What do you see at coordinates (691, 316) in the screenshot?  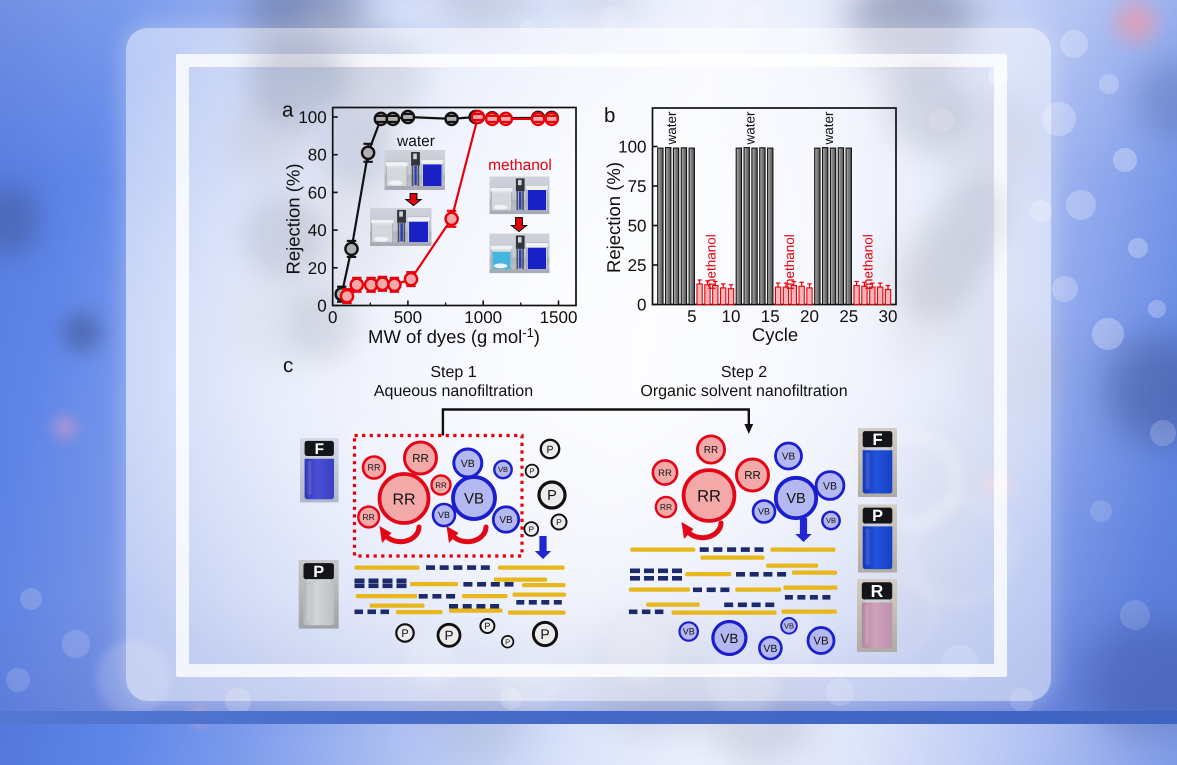 I see `svg-text: 5` at bounding box center [691, 316].